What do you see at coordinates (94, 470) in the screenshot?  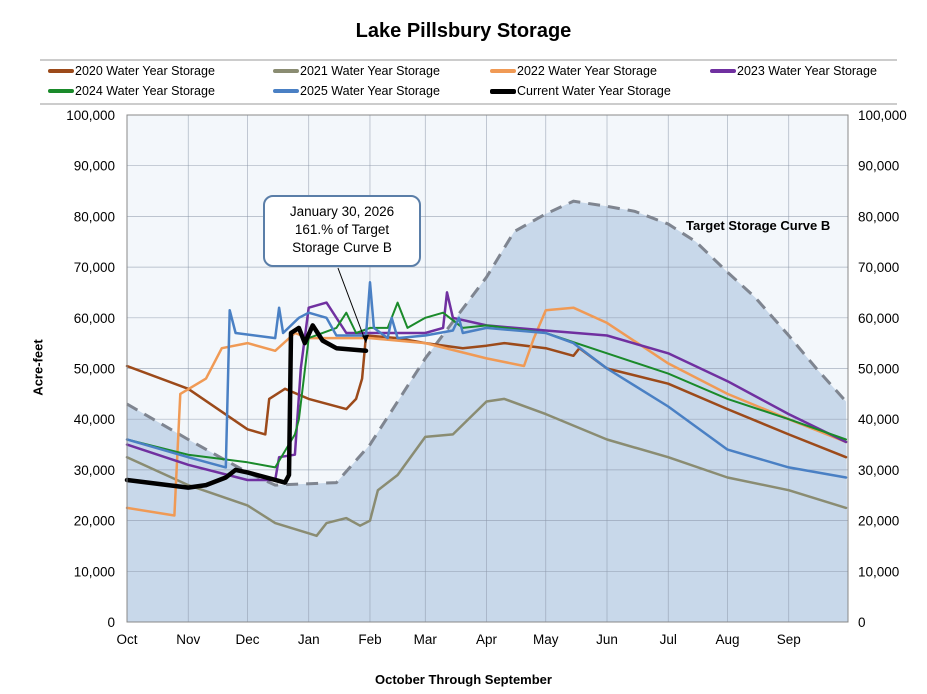 I see `y-tick-label-left: 30,000` at bounding box center [94, 470].